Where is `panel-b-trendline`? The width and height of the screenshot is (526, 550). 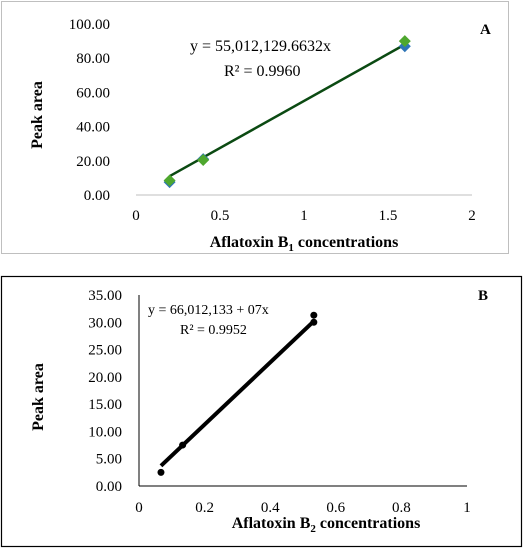
panel-b-trendline is located at coordinates (237, 393).